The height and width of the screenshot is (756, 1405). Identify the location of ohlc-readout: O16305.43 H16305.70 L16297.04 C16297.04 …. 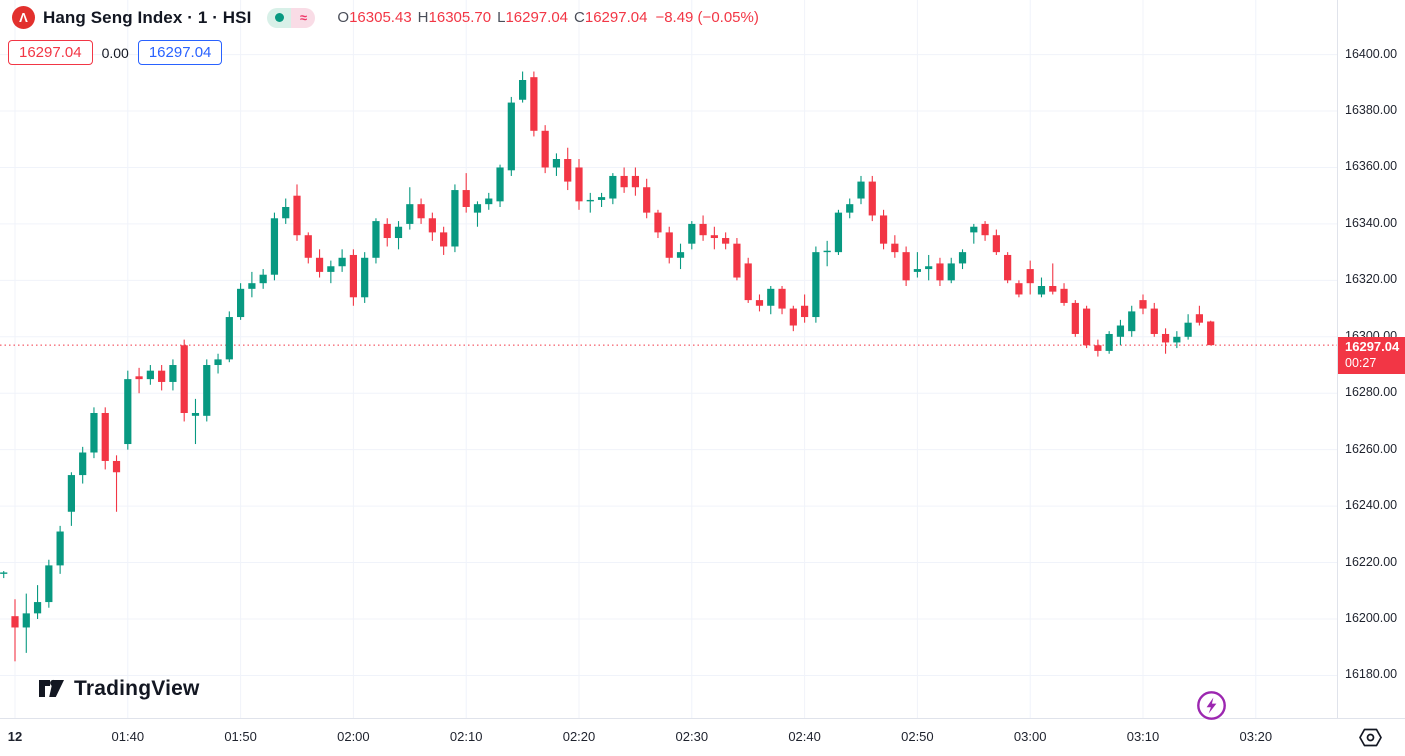
(547, 17).